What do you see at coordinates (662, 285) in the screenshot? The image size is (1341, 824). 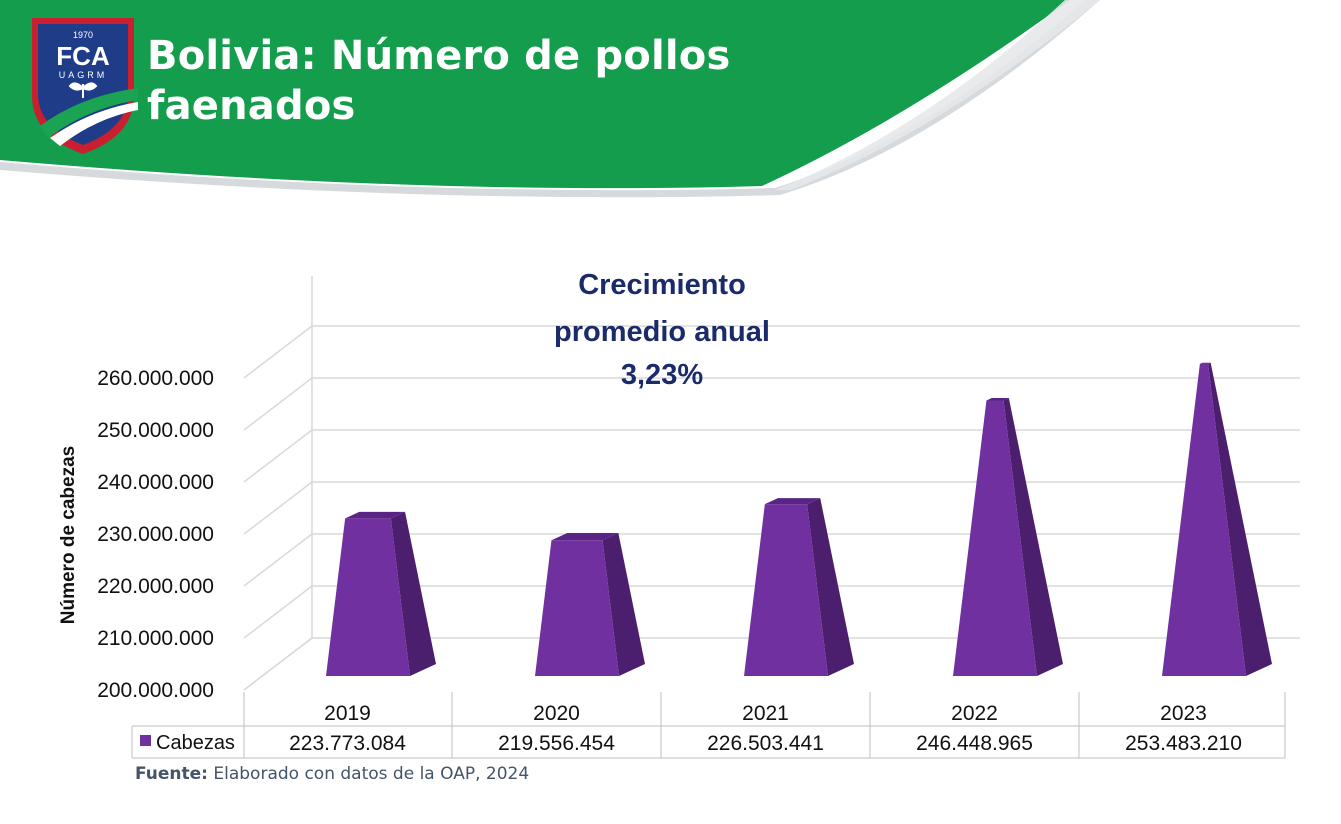 I see `annotation-line-1: Crecimiento` at bounding box center [662, 285].